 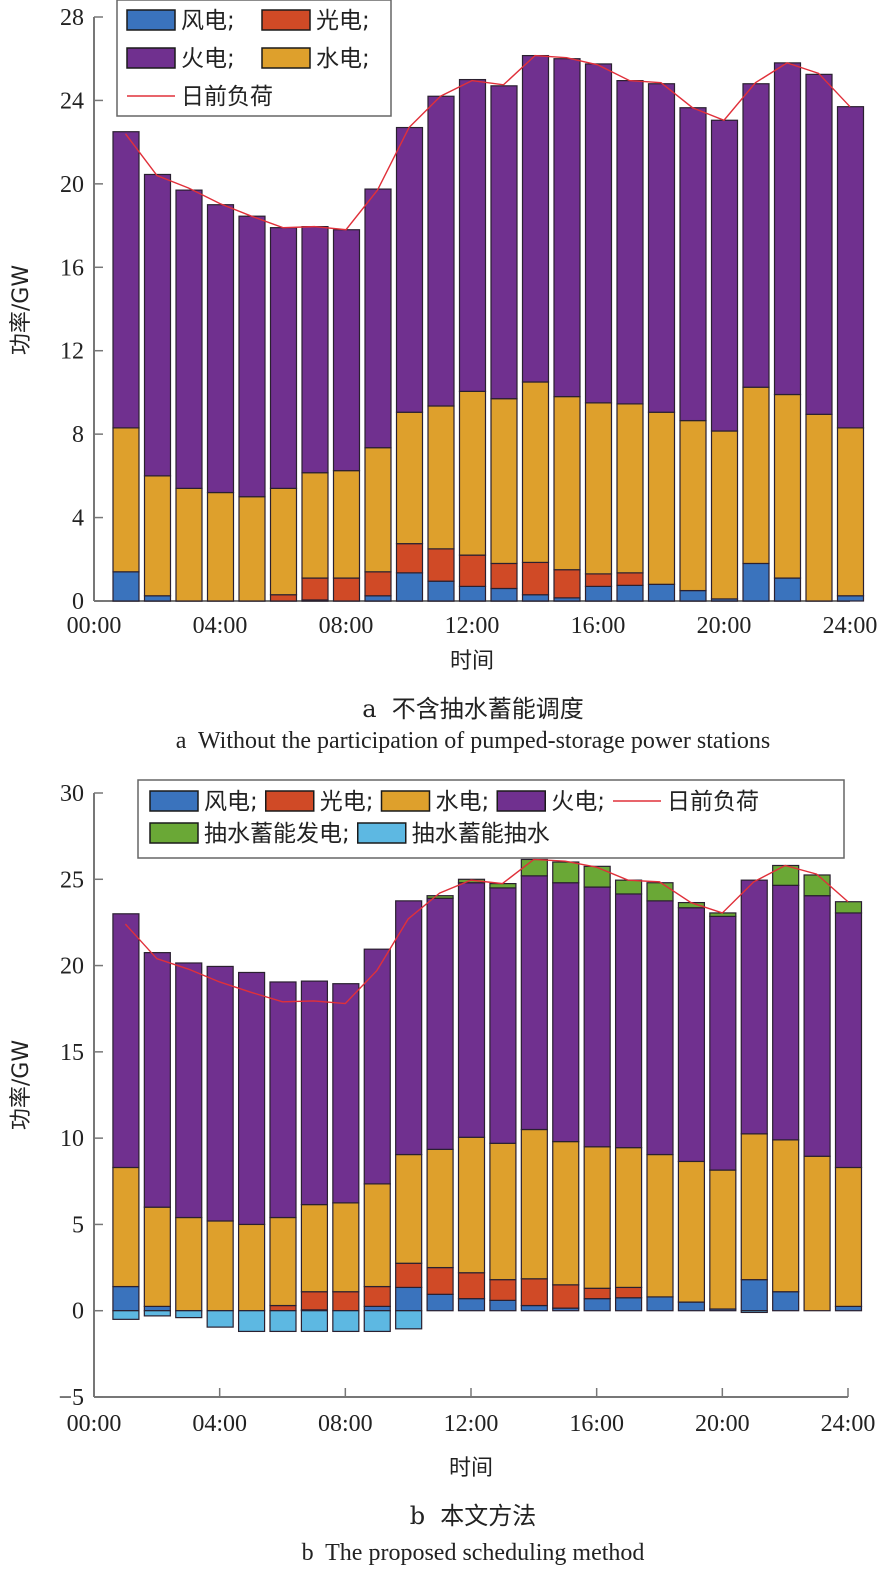 I want to click on x-tick-label: 20:00, so click(x=724, y=626).